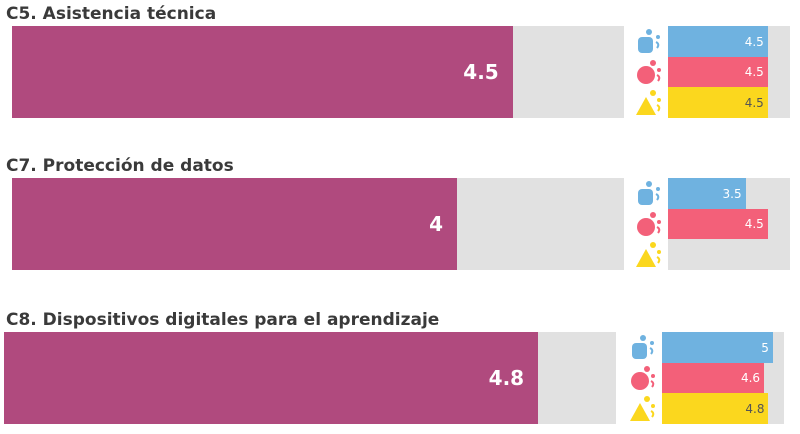  What do you see at coordinates (506, 378) in the screenshot?
I see `overall-value-label: 4.8` at bounding box center [506, 378].